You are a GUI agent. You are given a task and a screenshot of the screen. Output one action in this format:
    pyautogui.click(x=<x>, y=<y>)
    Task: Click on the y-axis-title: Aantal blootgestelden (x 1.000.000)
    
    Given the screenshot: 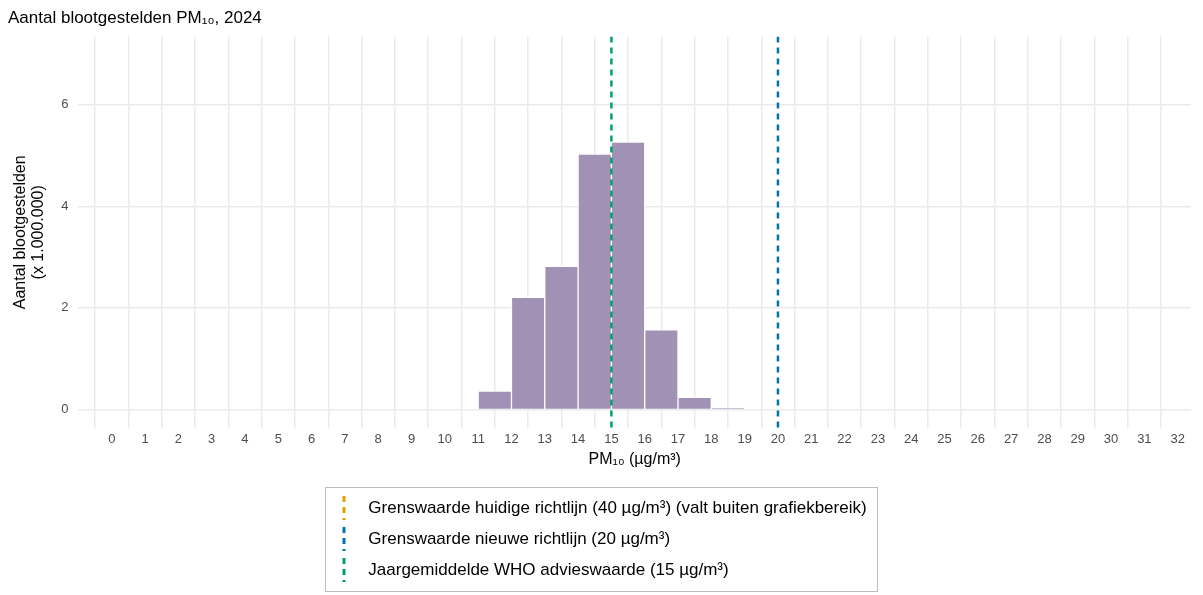 What is the action you would take?
    pyautogui.click(x=28, y=232)
    